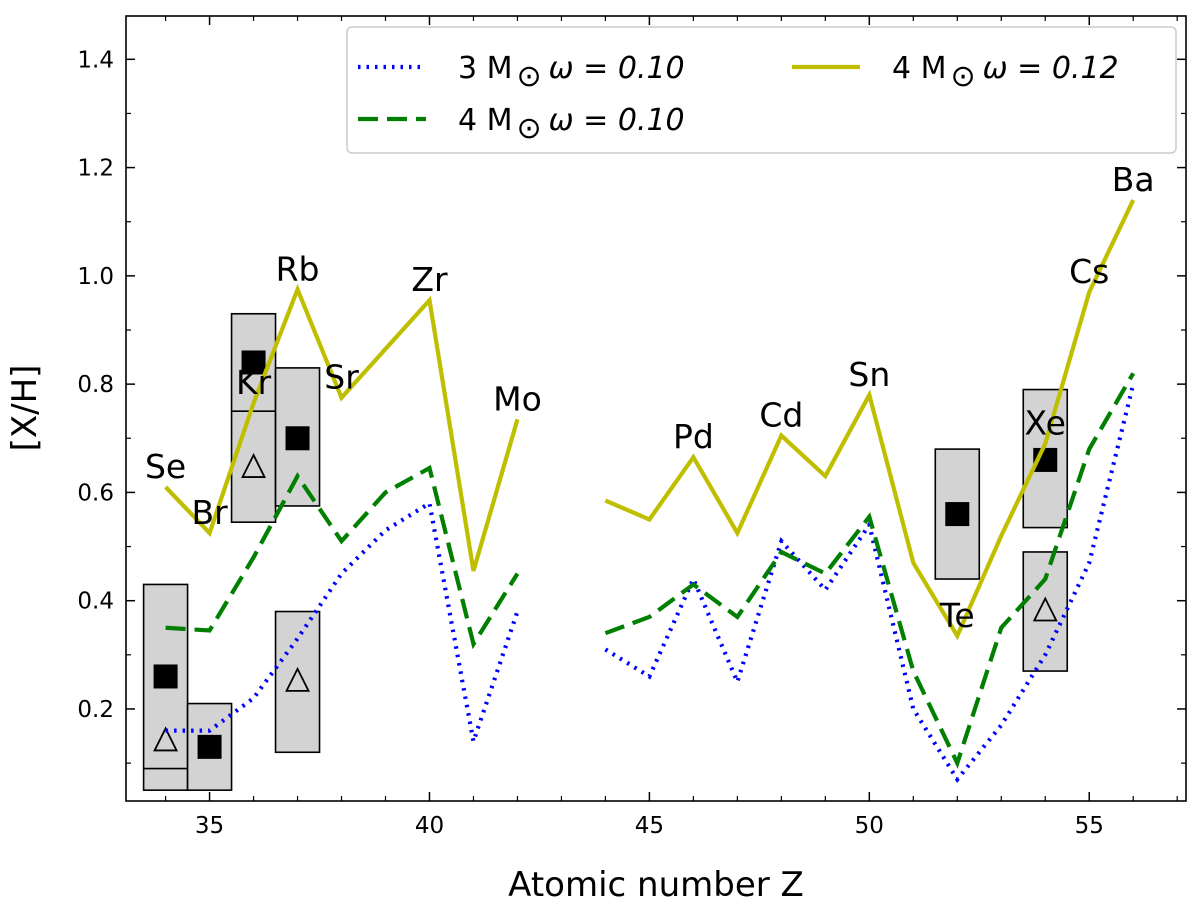 Image resolution: width=1200 pixels, height=910 pixels. I want to click on y-tick-label: 0.8, so click(95, 385).